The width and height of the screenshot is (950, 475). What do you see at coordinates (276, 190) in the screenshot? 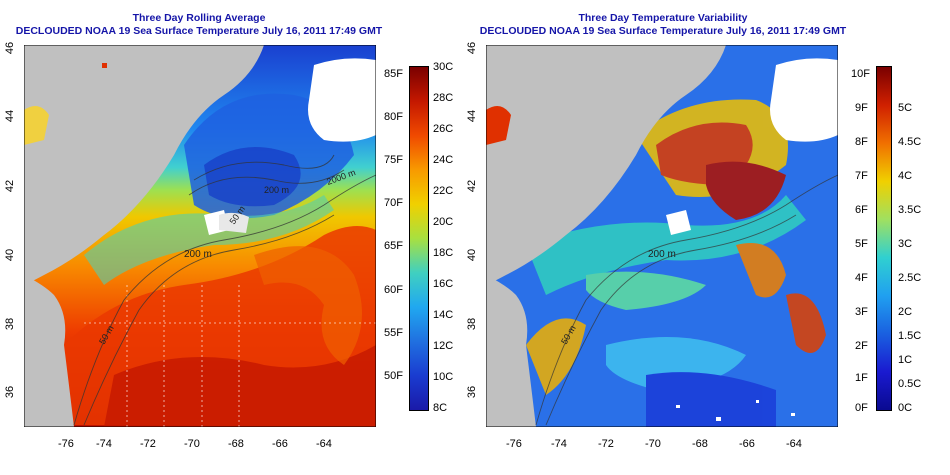
I see `contour-label-200m-2: 200 m` at bounding box center [276, 190].